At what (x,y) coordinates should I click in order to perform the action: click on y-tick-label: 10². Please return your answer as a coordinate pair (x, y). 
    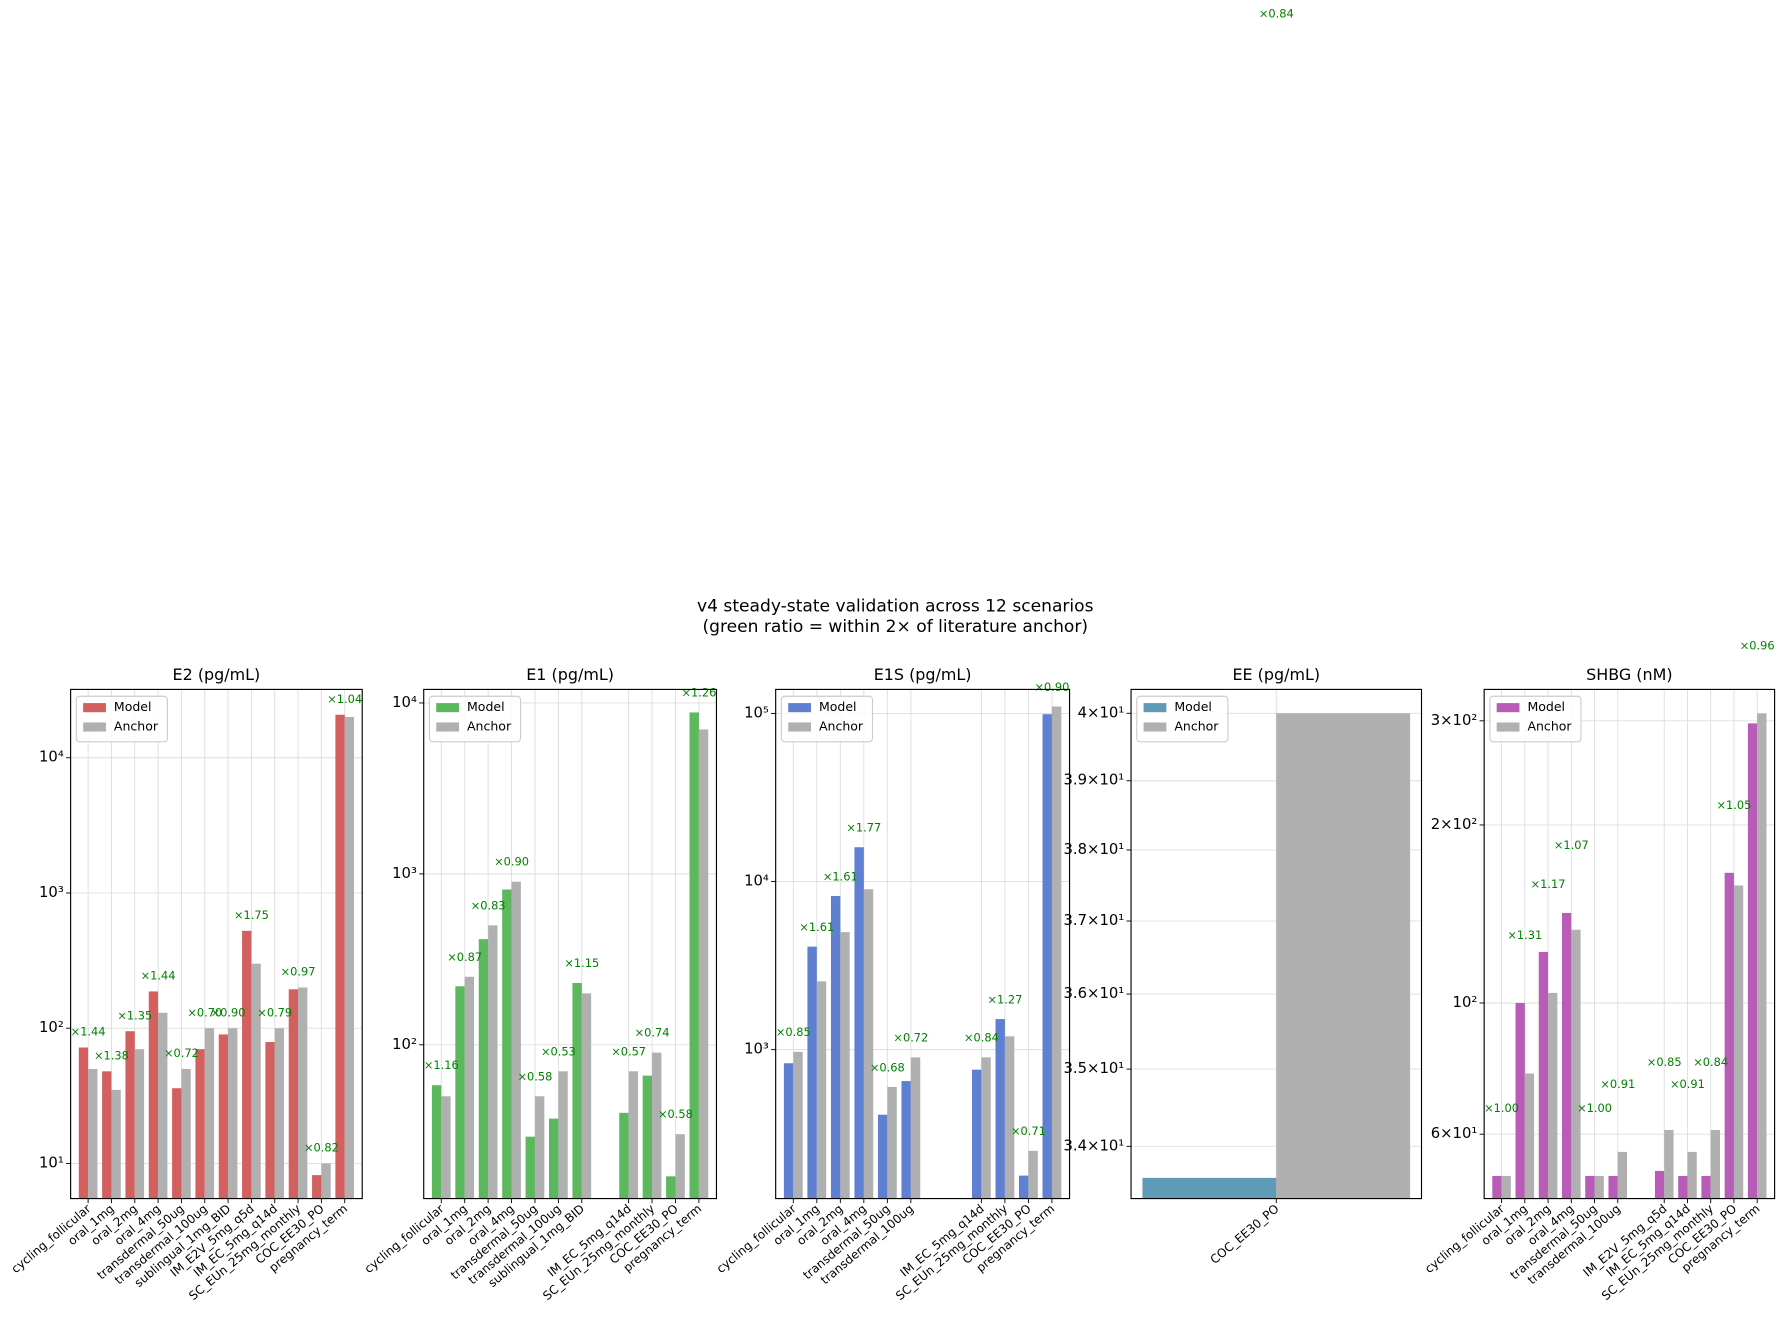
    Looking at the image, I should click on (1465, 1002).